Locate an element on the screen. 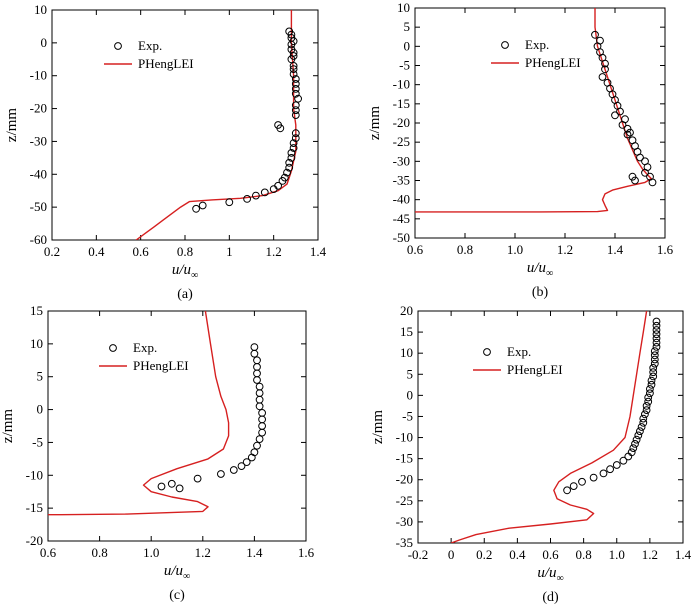  legend-sim-label: PHengLEI is located at coordinates (161, 365).